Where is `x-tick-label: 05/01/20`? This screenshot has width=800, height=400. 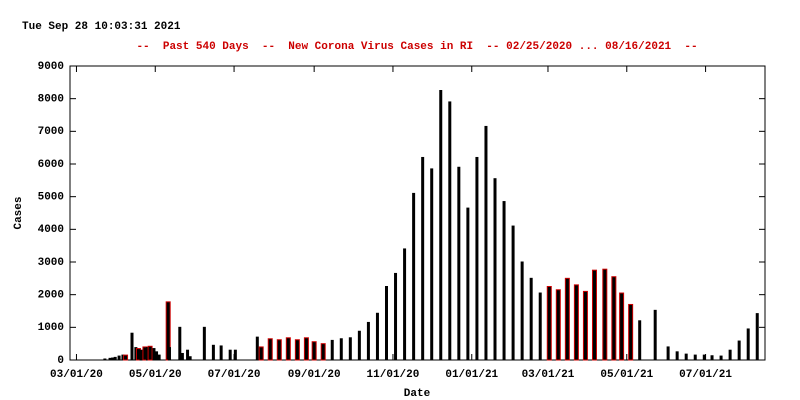 x-tick-label: 05/01/20 is located at coordinates (155, 375).